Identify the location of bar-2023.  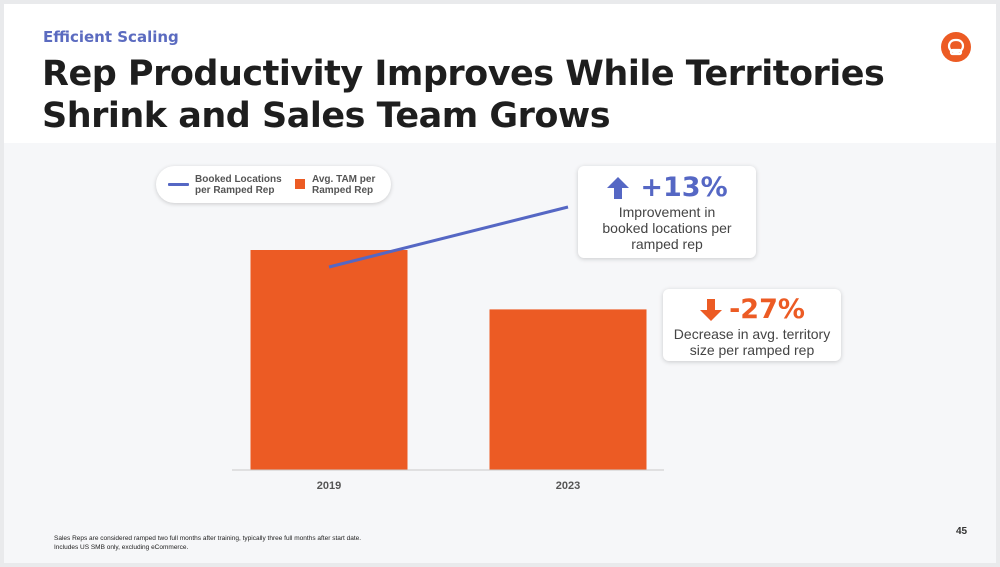
(568, 389).